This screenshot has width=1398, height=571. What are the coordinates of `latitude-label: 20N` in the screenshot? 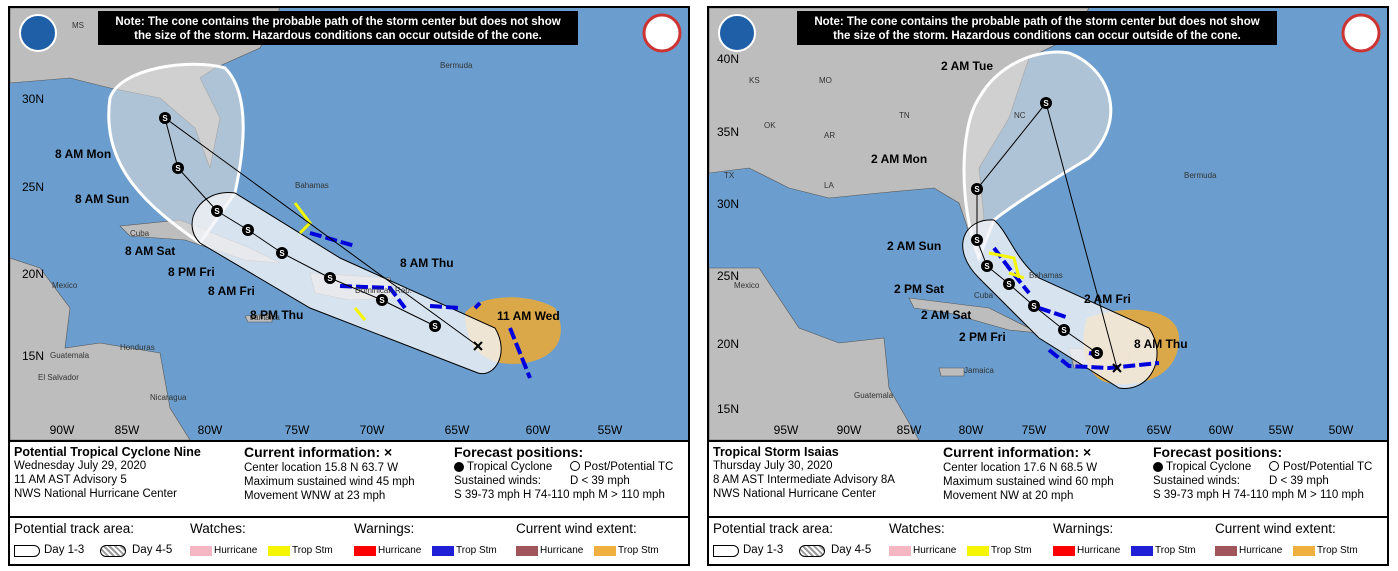 It's located at (728, 344).